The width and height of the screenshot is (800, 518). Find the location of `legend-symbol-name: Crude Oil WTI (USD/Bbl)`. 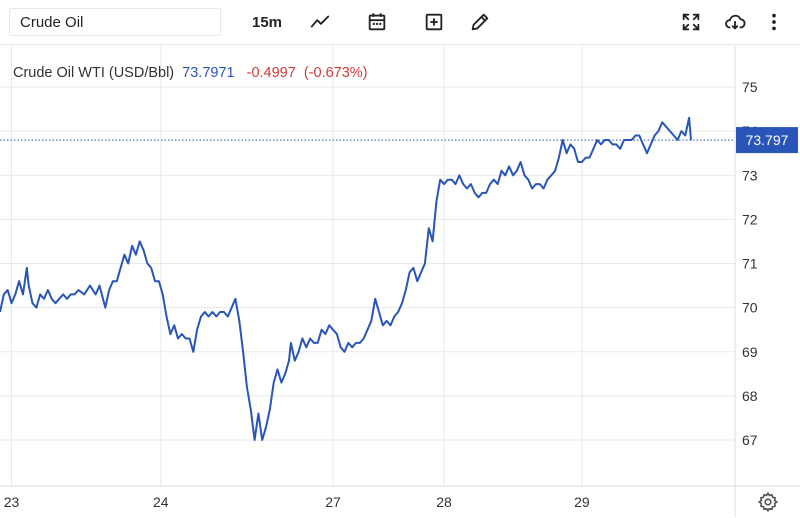

legend-symbol-name: Crude Oil WTI (USD/Bbl) is located at coordinates (94, 73).